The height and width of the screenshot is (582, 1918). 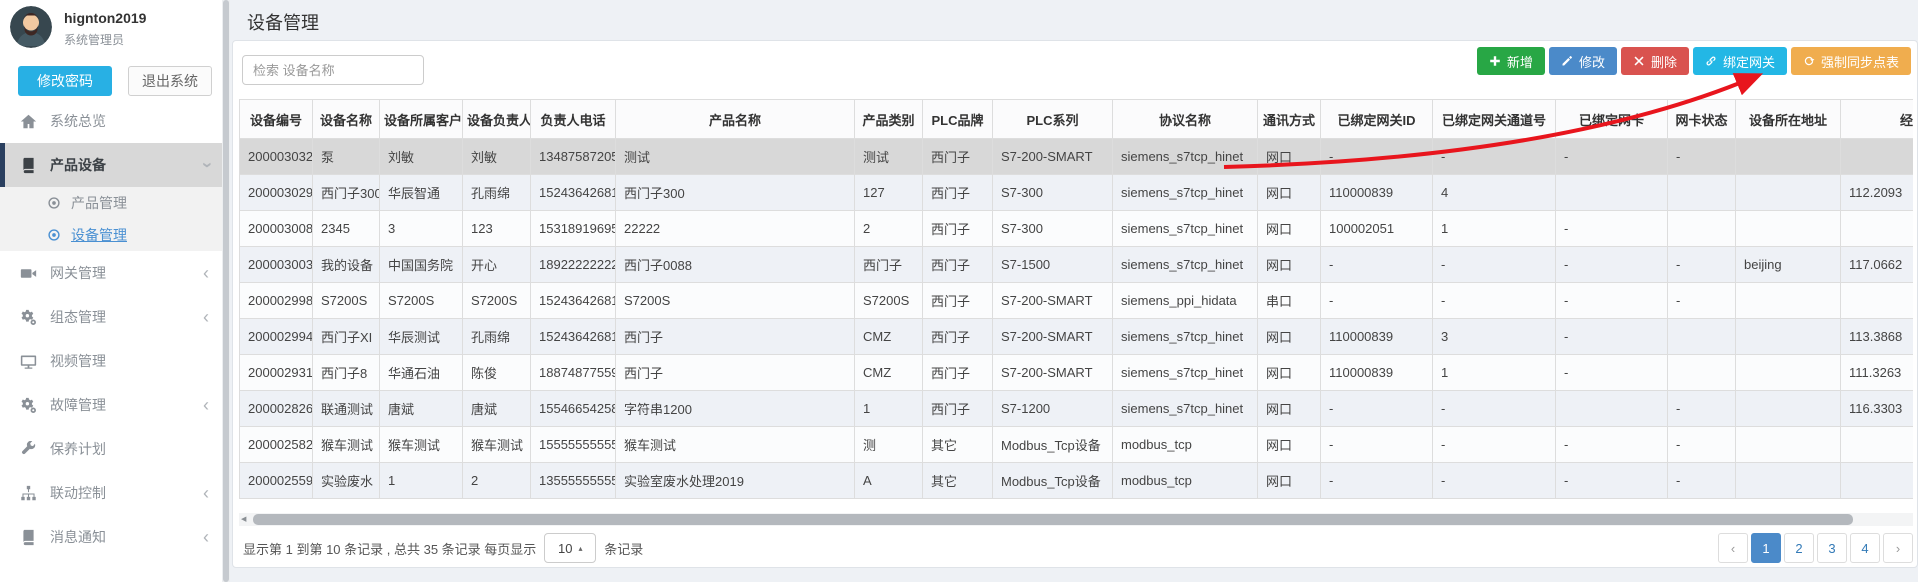 What do you see at coordinates (111, 165) in the screenshot?
I see `sidebar-item-products: 产品设备 ‹` at bounding box center [111, 165].